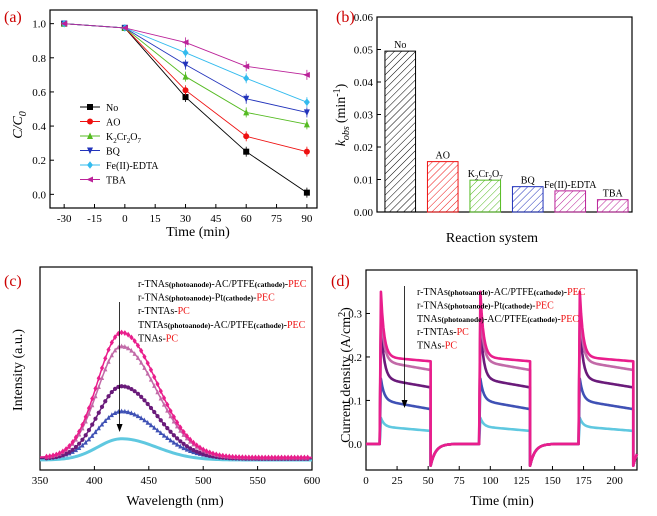 Image resolution: width=657 pixels, height=516 pixels. What do you see at coordinates (175, 311) in the screenshot?
I see `legend-text-part: -` at bounding box center [175, 311].